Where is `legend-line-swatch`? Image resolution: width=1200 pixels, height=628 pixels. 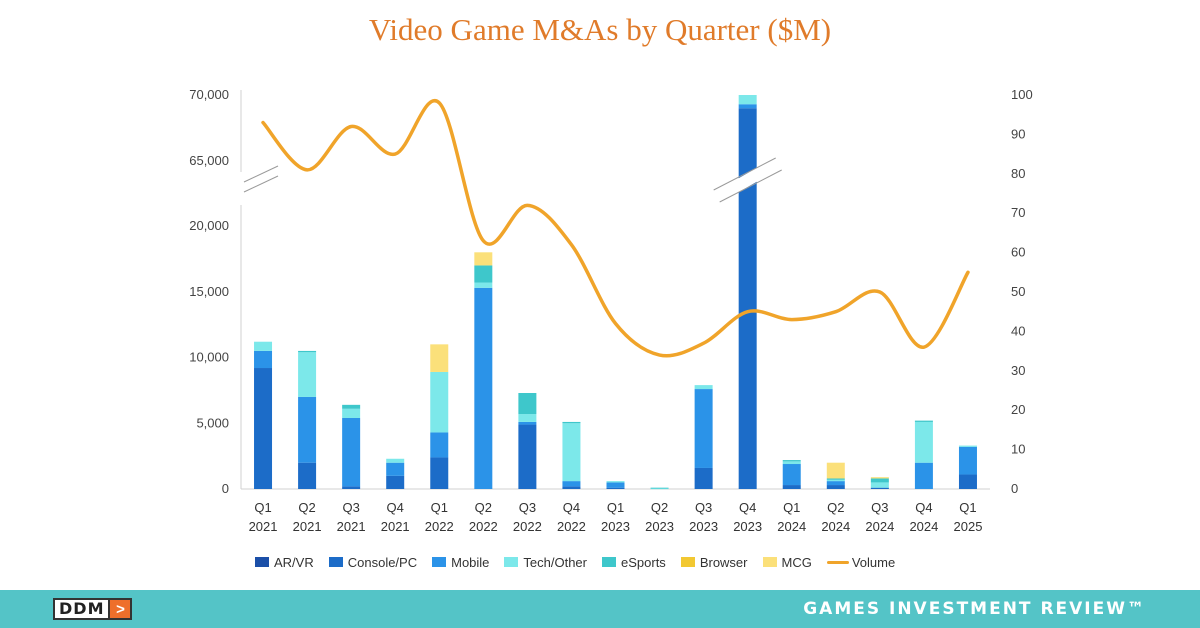
legend-line-swatch is located at coordinates (837, 562).